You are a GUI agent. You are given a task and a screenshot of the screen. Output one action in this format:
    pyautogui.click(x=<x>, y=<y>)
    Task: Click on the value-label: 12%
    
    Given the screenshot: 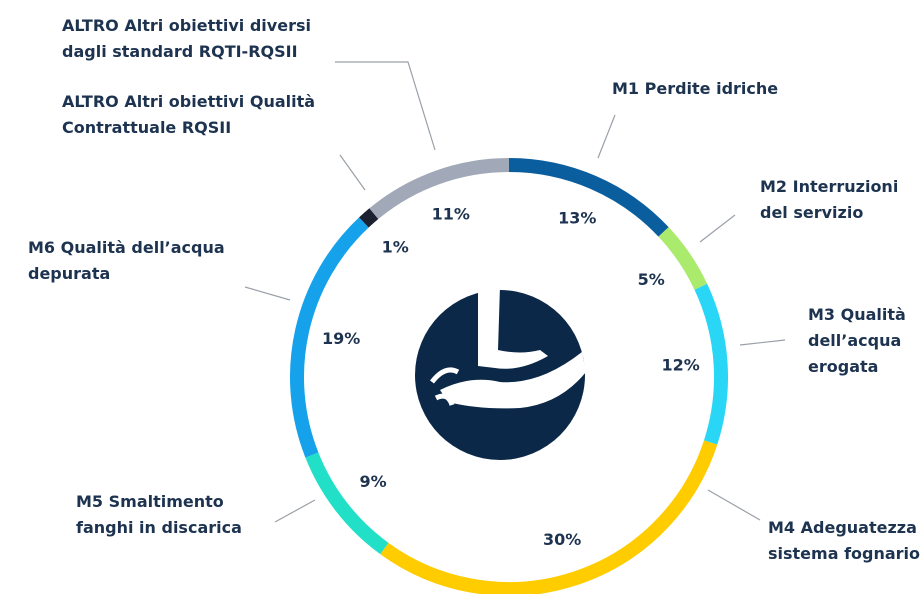 What is the action you would take?
    pyautogui.click(x=681, y=365)
    